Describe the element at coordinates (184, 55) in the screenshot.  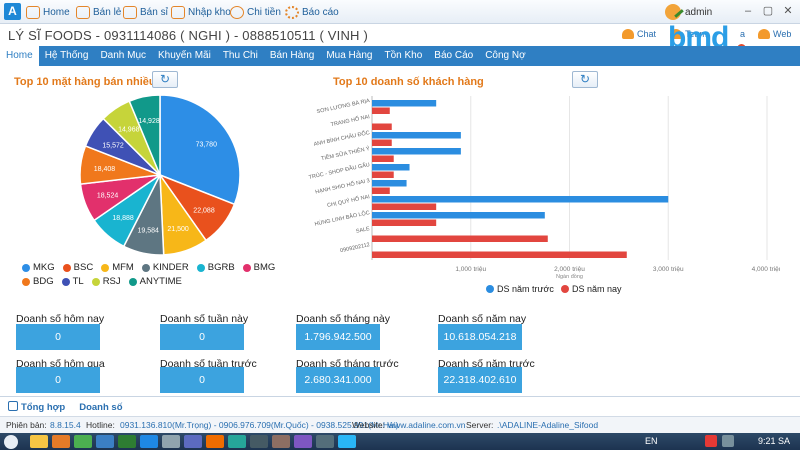
I see `menu-promotion: Khuyến Mãi` at that location.